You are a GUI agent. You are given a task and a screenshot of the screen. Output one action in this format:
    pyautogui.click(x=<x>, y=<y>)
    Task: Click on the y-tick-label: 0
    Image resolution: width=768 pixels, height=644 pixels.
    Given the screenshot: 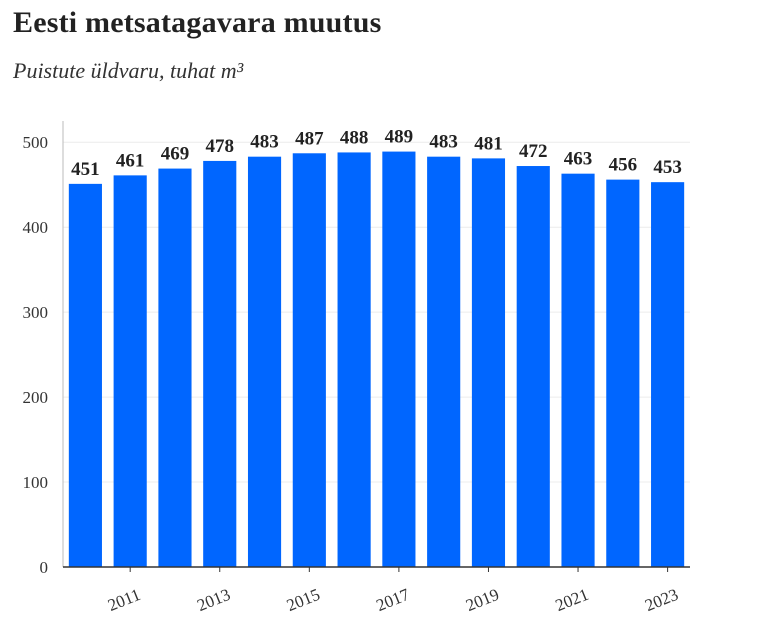 What is the action you would take?
    pyautogui.click(x=44, y=567)
    